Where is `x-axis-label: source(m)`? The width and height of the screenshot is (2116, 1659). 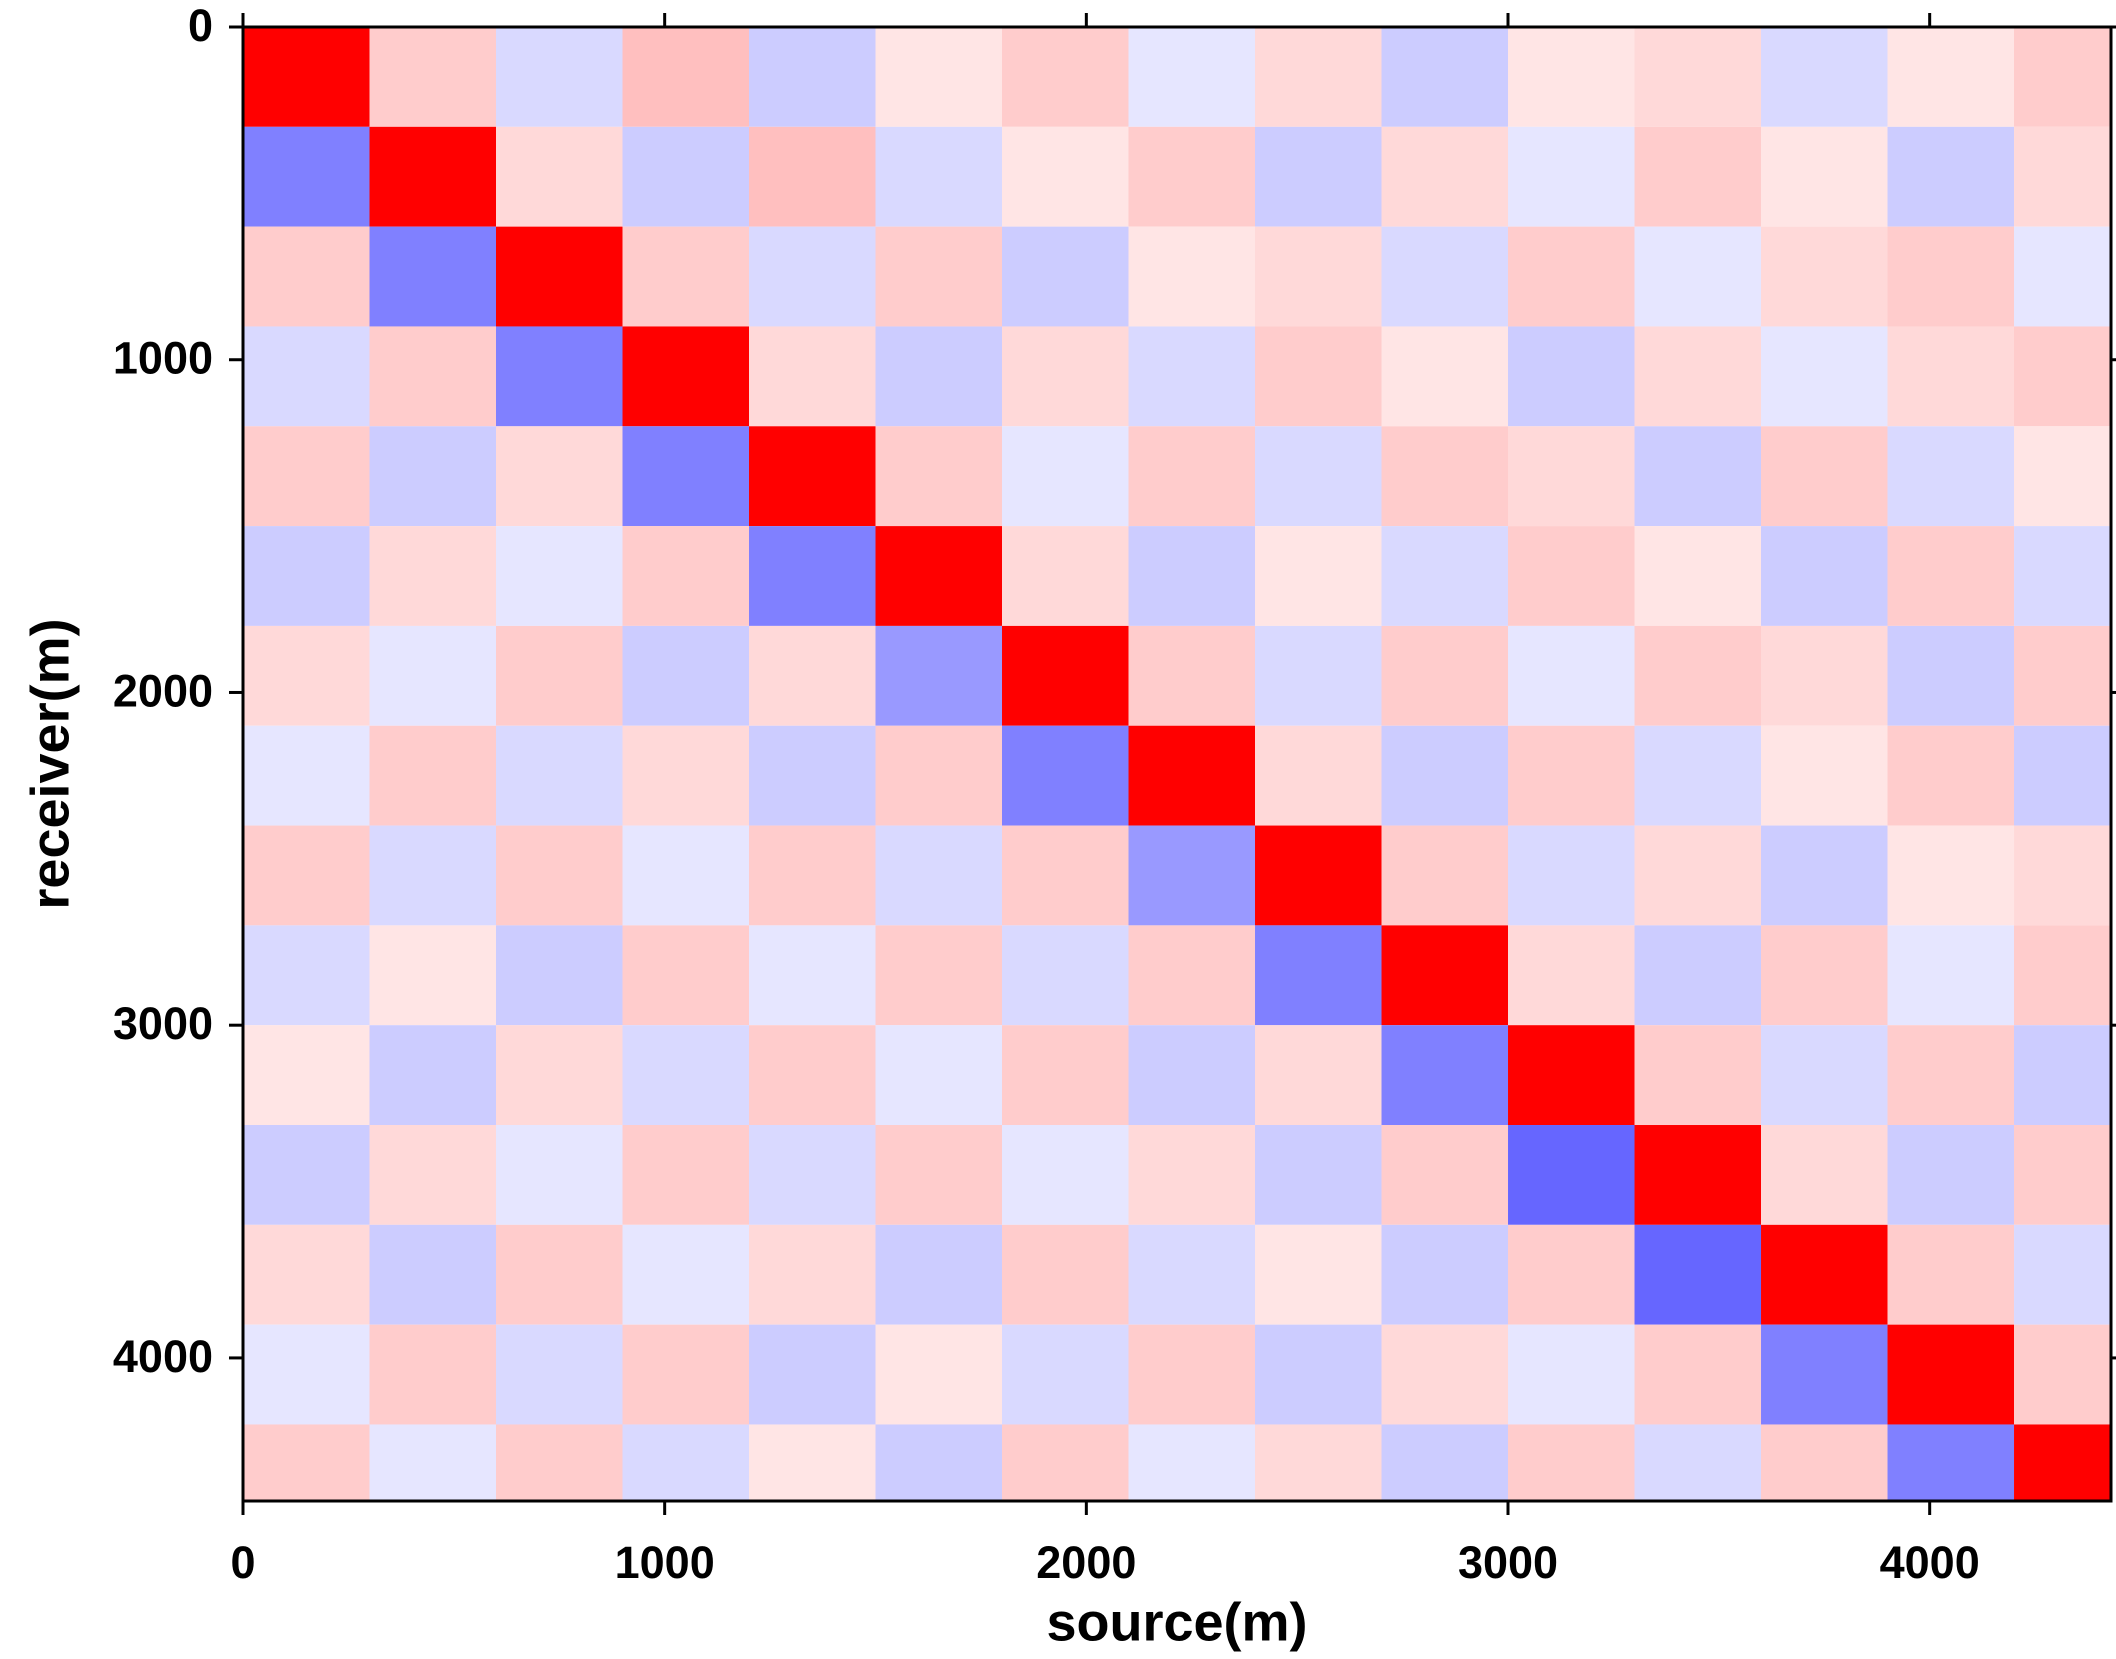 x-axis-label: source(m) is located at coordinates (1176, 1622).